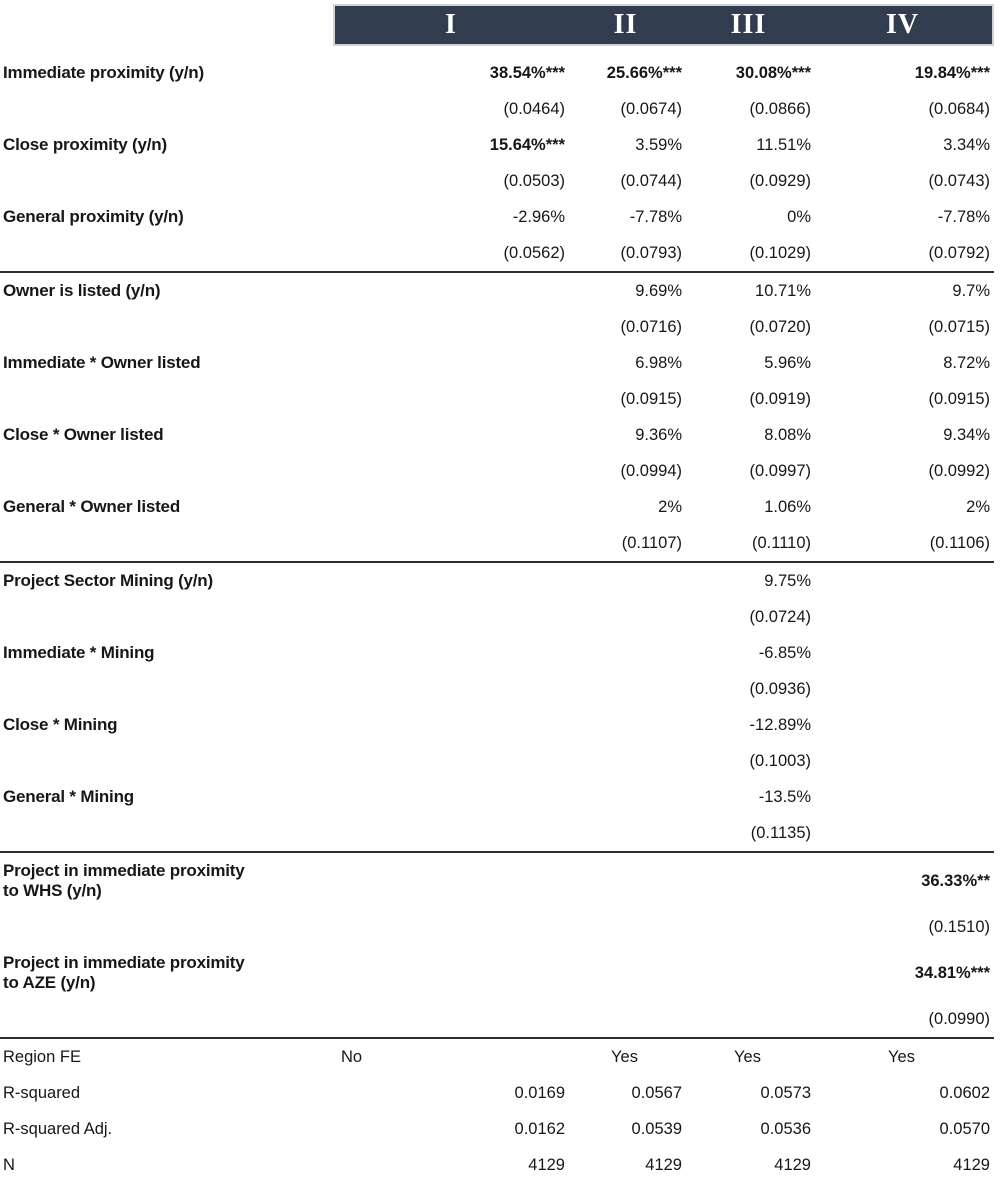 The width and height of the screenshot is (1000, 1204). I want to click on std-error-cell: (0.1110), so click(781, 542).